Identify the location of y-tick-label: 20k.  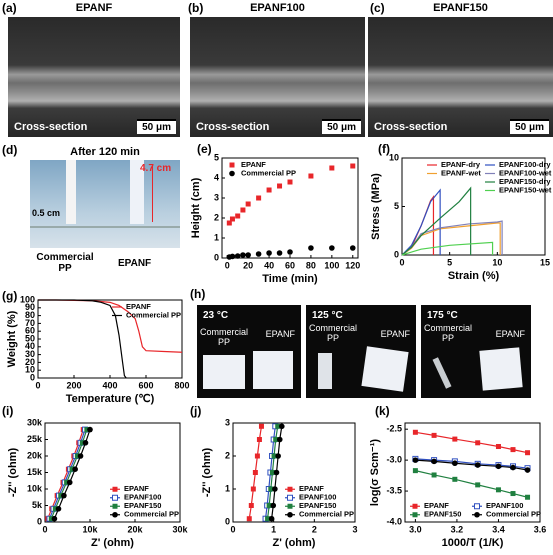
(35, 455).